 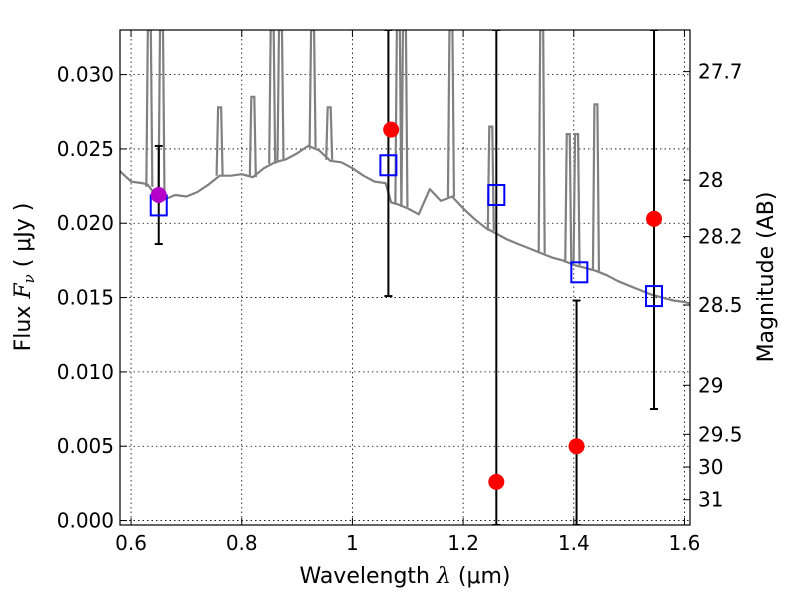 I want to click on x-tick-label: 0.8, so click(x=242, y=543).